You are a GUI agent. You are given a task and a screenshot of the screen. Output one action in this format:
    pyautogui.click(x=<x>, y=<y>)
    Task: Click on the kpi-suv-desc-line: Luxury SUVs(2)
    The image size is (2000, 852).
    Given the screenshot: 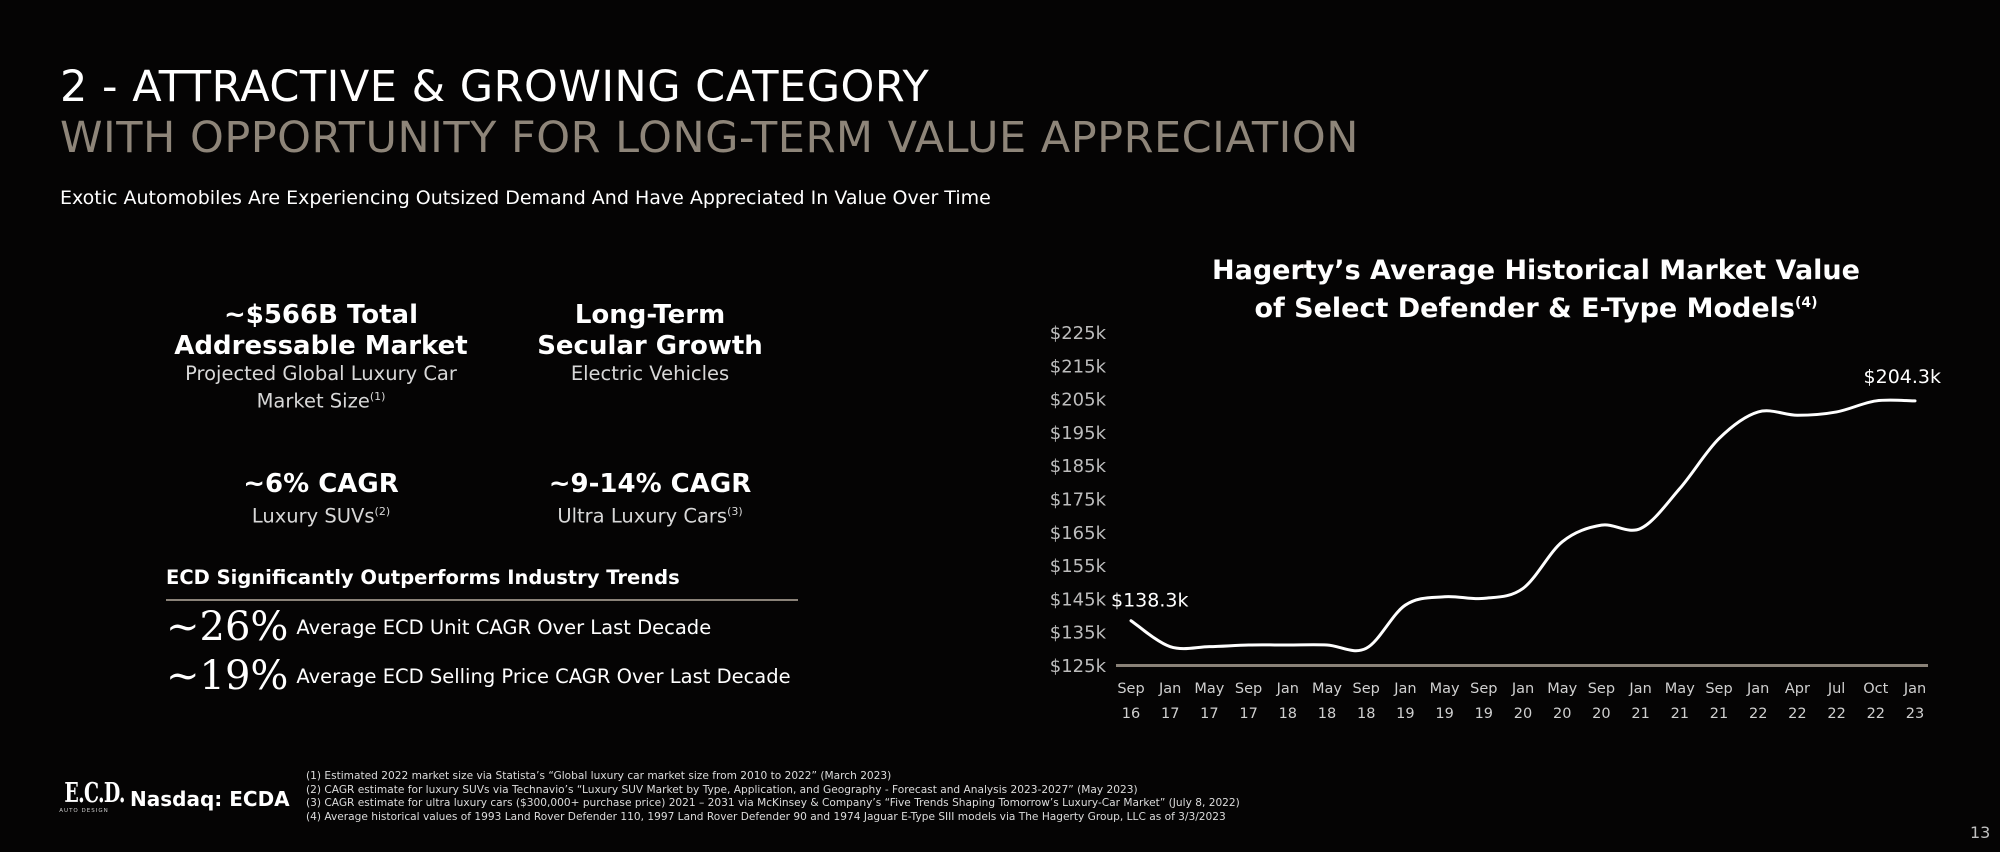 What is the action you would take?
    pyautogui.click(x=321, y=514)
    